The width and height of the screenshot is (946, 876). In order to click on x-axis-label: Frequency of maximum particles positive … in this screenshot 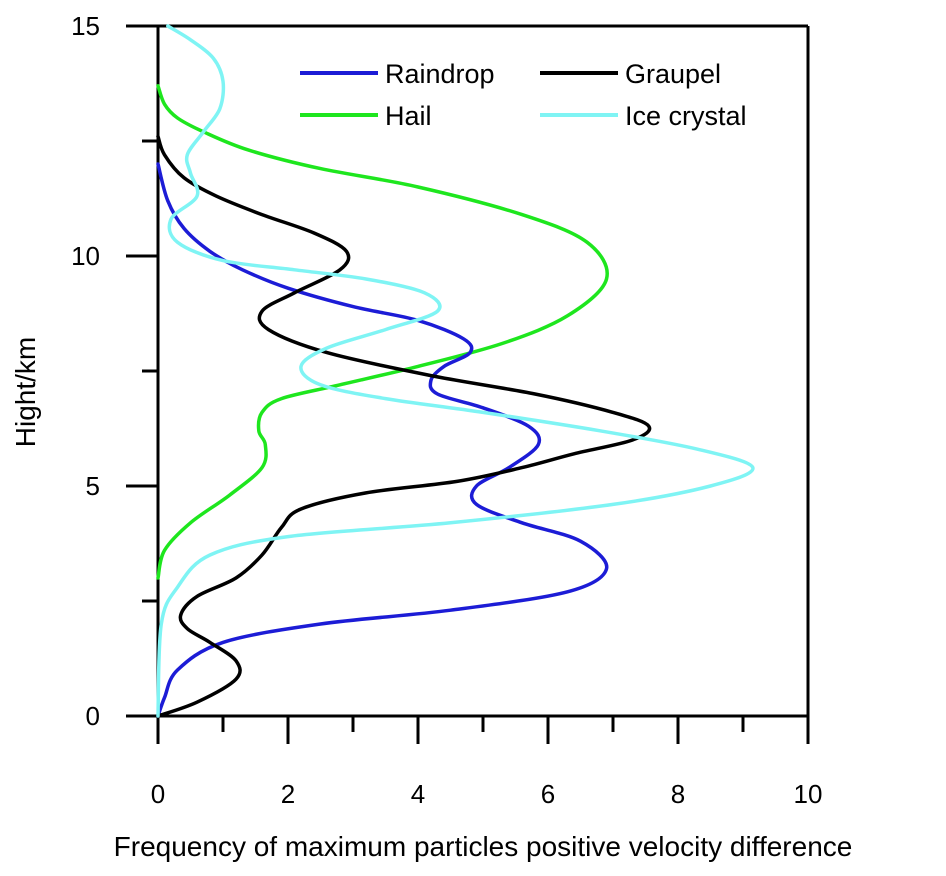, I will do `click(483, 846)`.